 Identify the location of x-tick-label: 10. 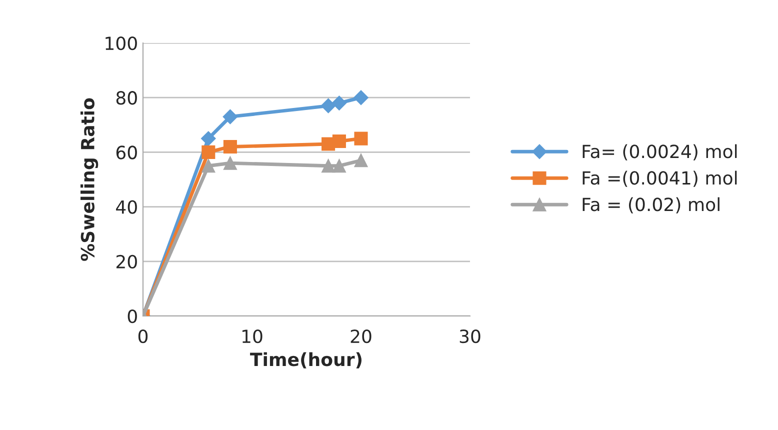
(252, 337).